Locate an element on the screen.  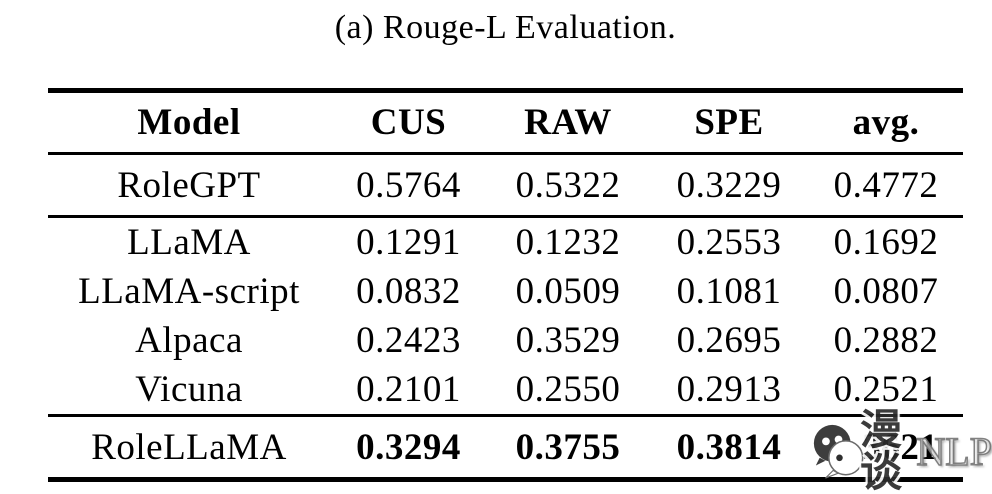
model-name: Alpaca is located at coordinates (189, 340).